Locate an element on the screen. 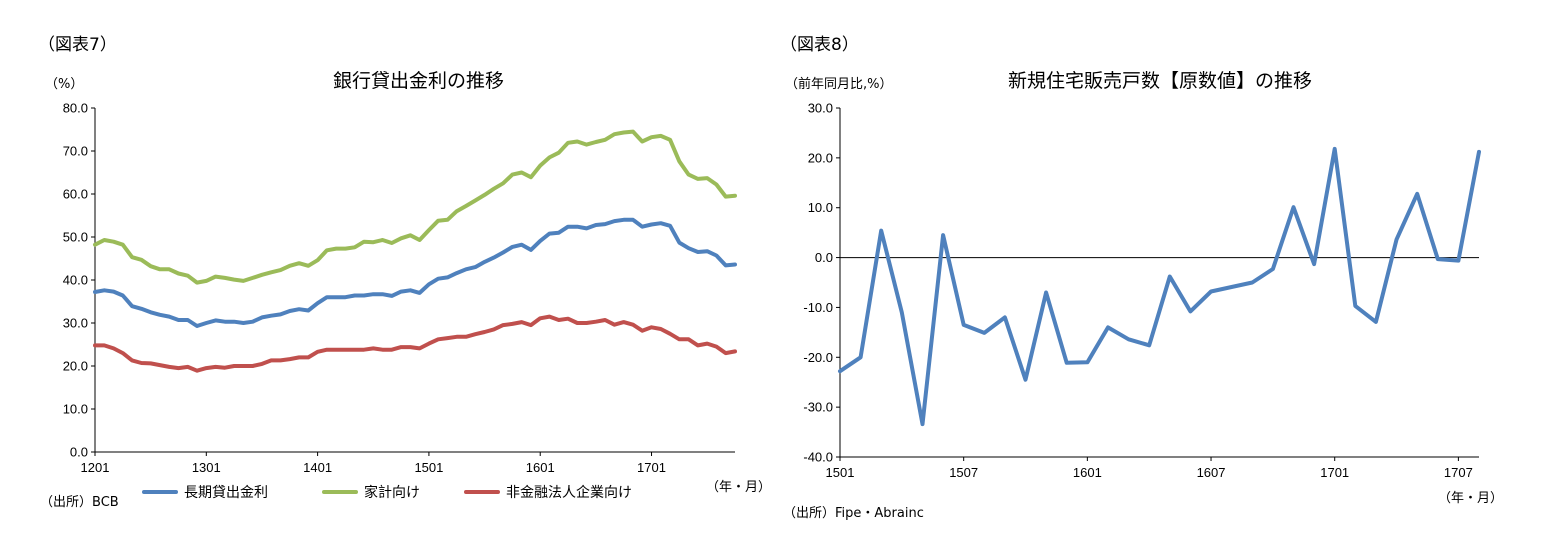  right-x-tick-label: 1507 is located at coordinates (963, 472).